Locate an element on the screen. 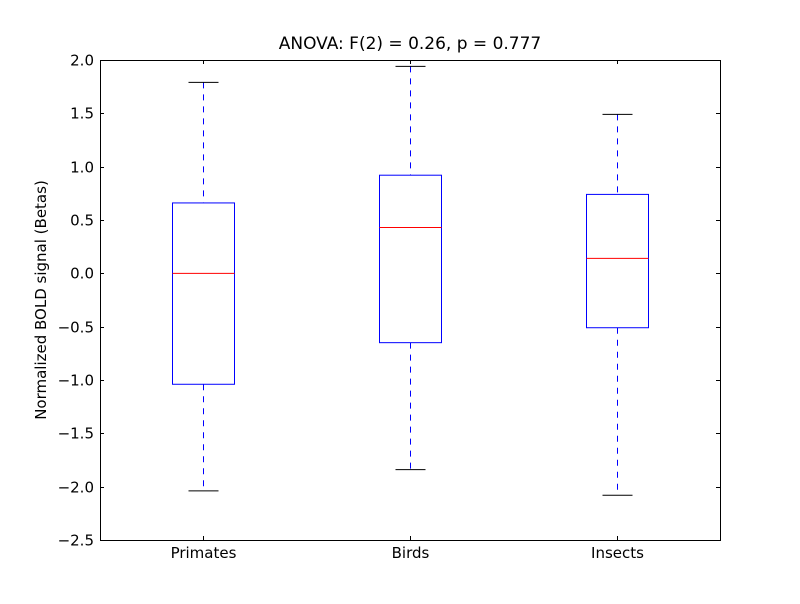 This screenshot has height=604, width=800. y-tick-label: 1.0 is located at coordinates (82, 168).